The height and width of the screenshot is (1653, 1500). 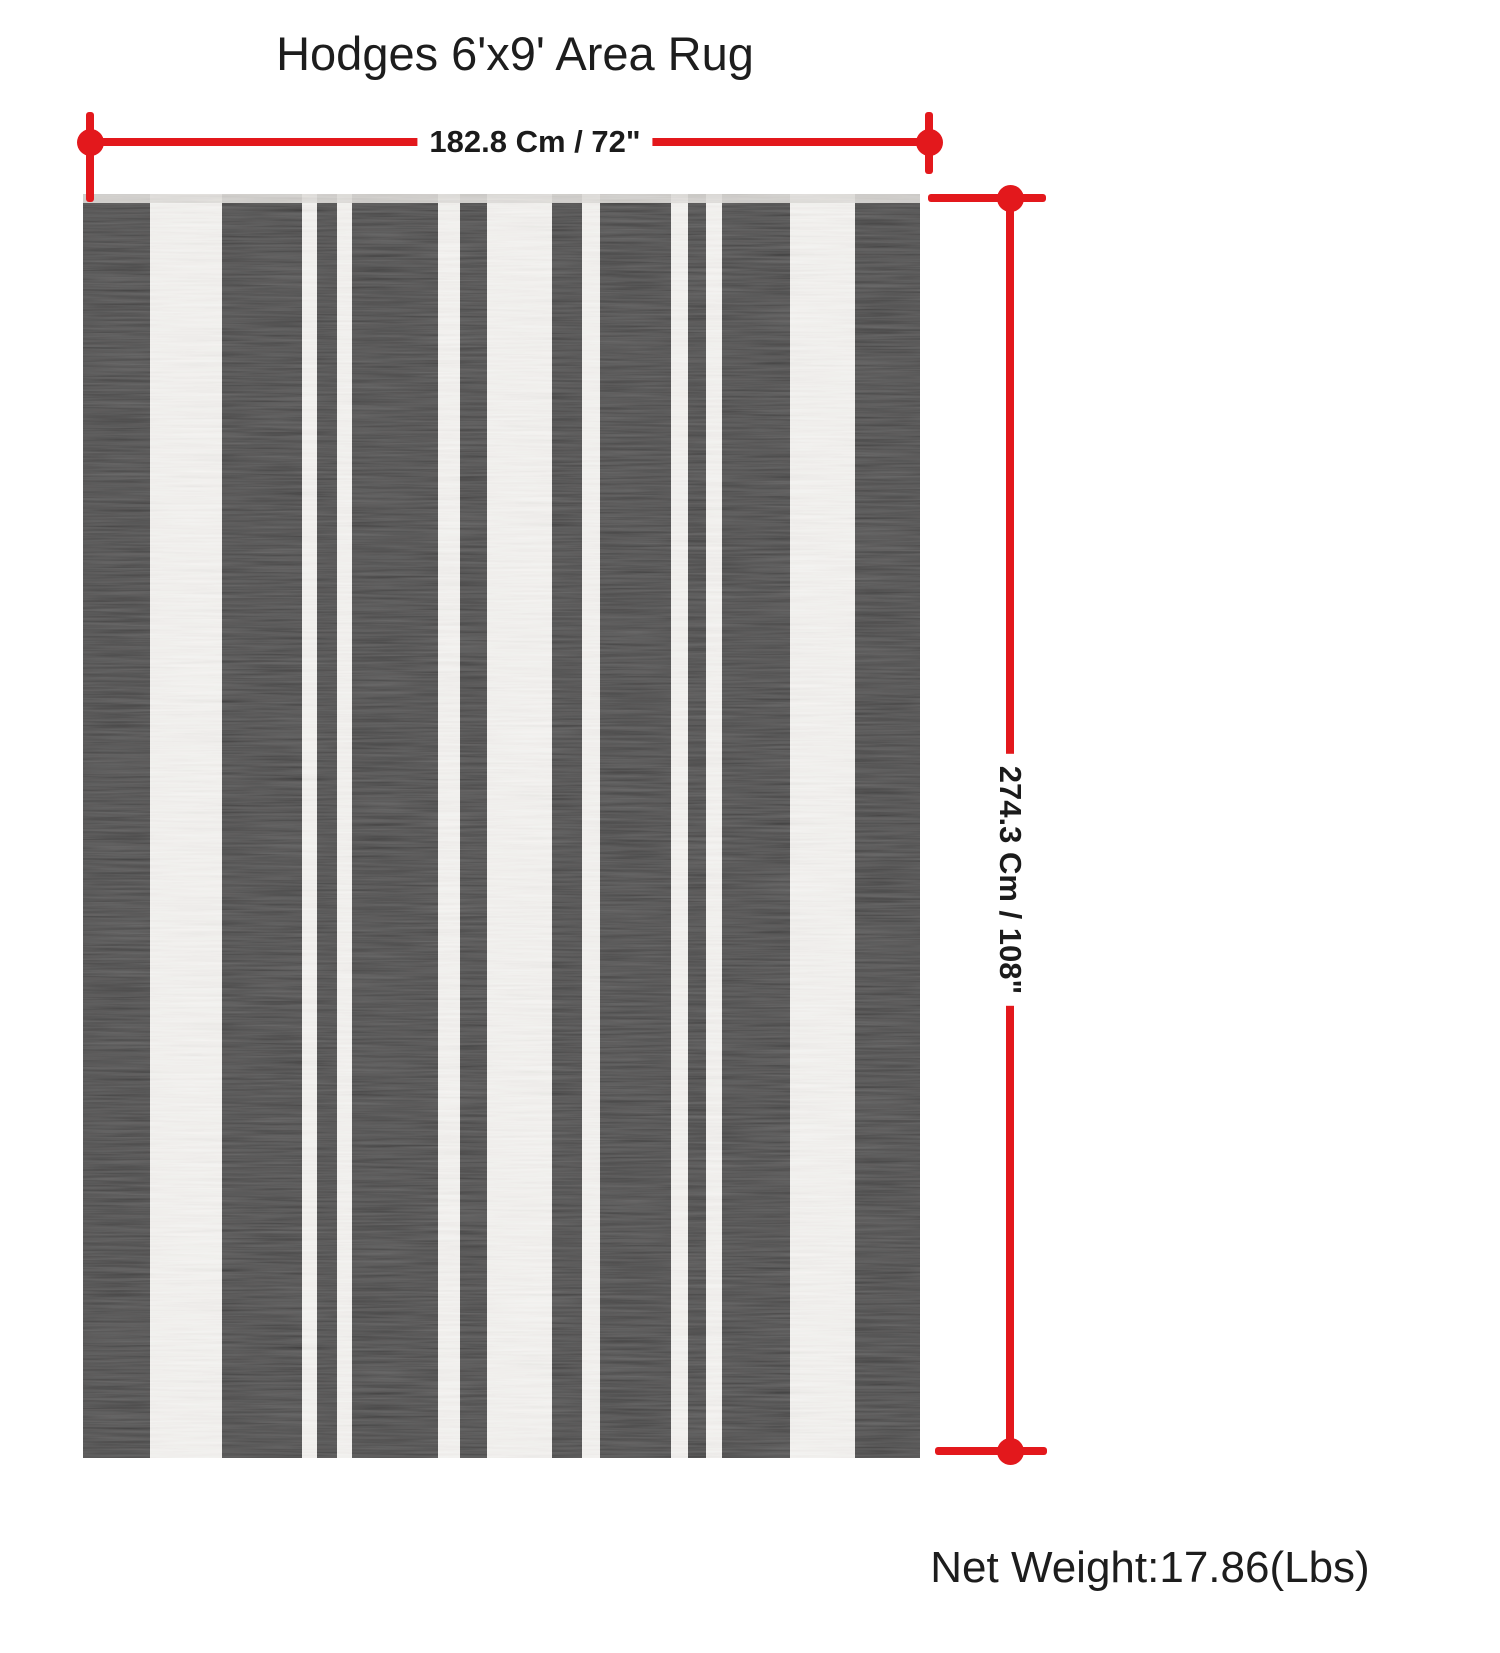 I want to click on width-dimension-left-endpoint-dot, so click(x=90, y=142).